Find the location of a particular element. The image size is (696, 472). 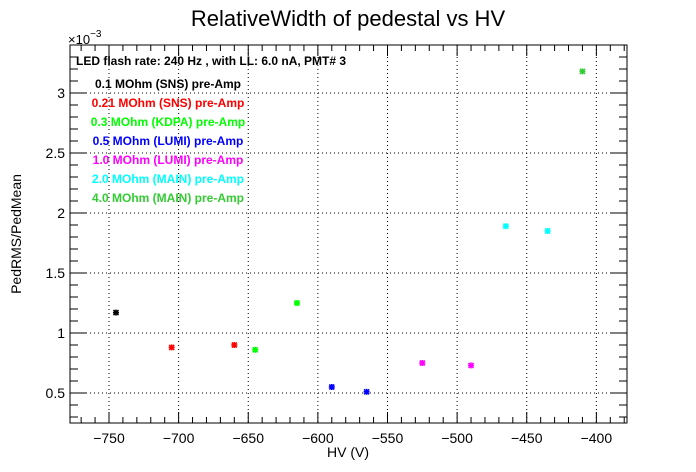

legend-entry: 1.0 MOhm (LUMI) pre-Amp is located at coordinates (168, 160).